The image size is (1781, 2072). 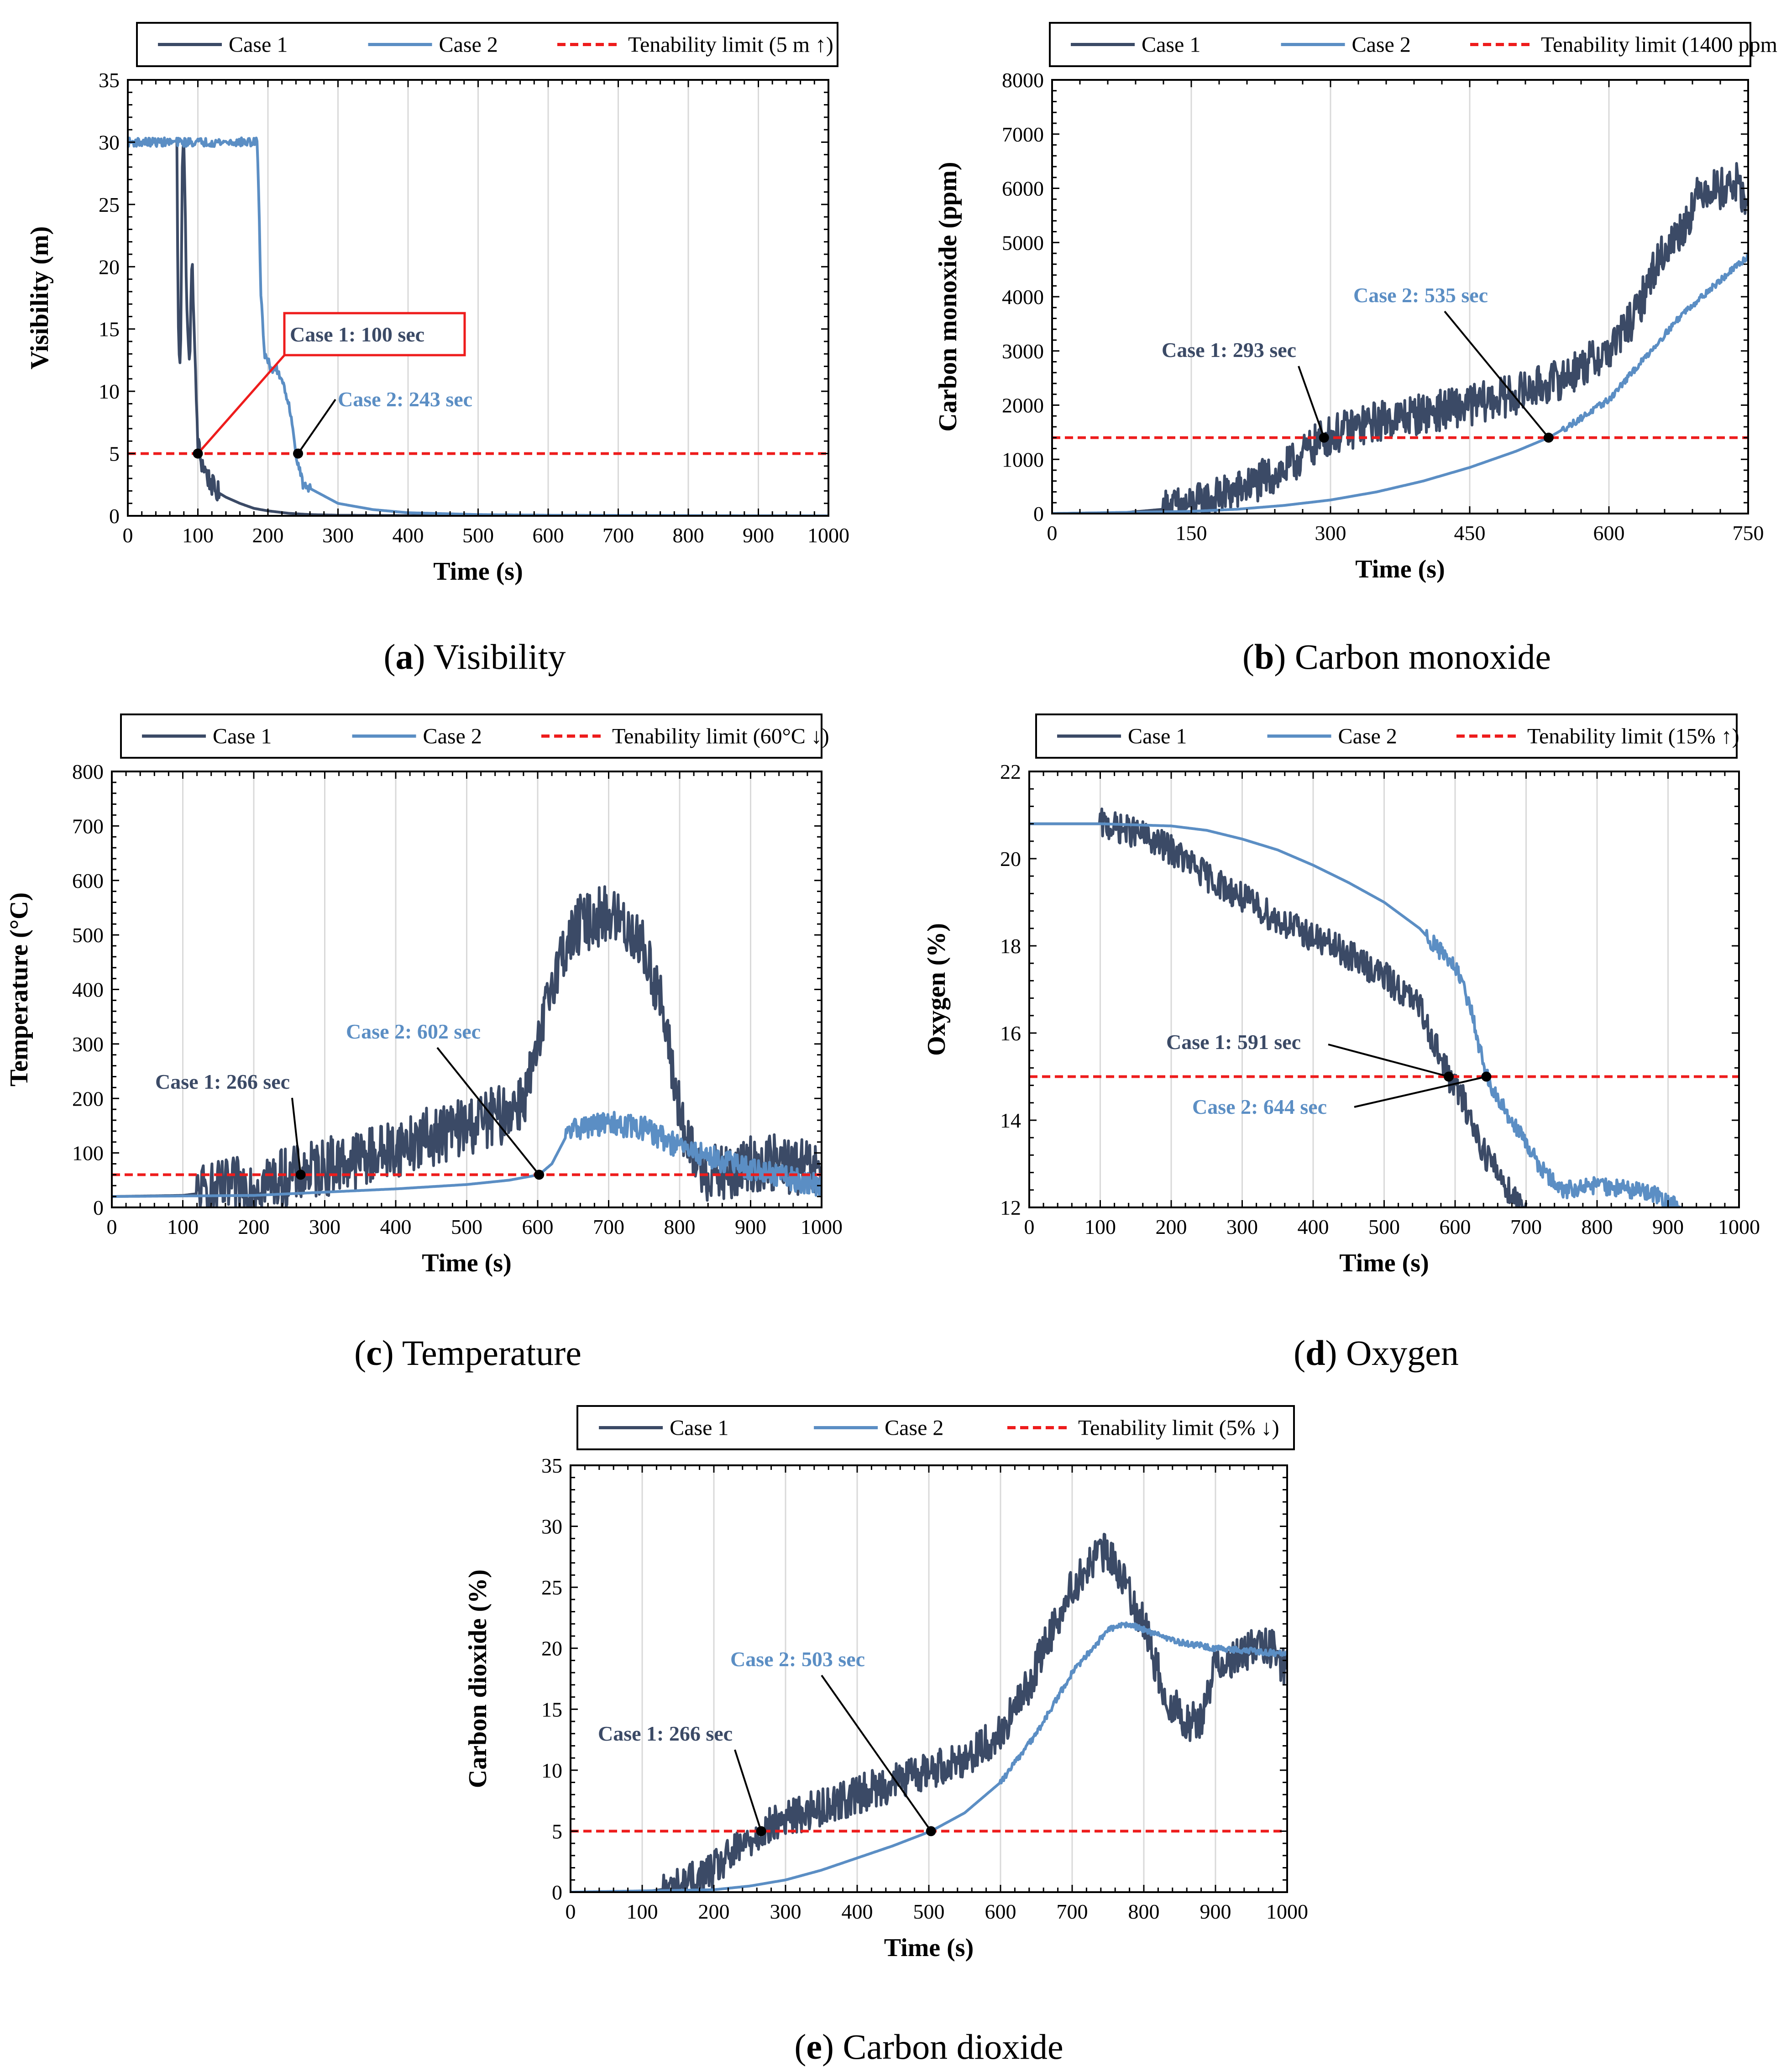 I want to click on x-tick-label: 150, so click(x=1191, y=533).